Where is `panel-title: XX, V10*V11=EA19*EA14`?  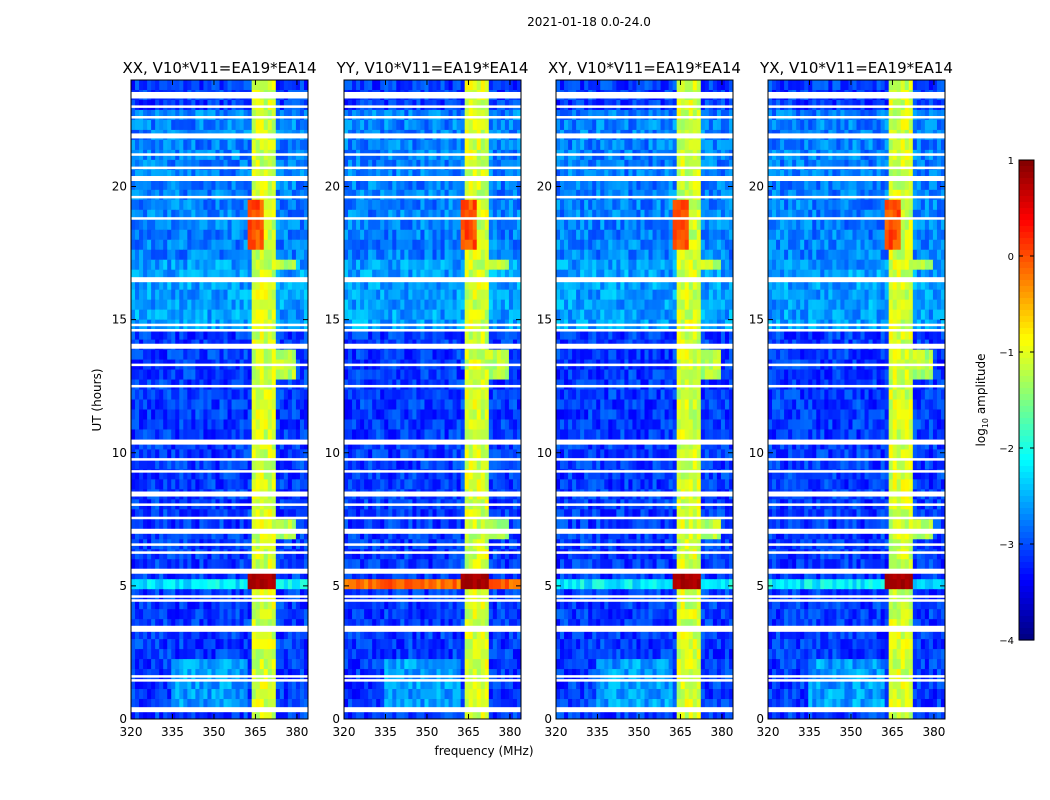 panel-title: XX, V10*V11=EA19*EA14 is located at coordinates (219, 68).